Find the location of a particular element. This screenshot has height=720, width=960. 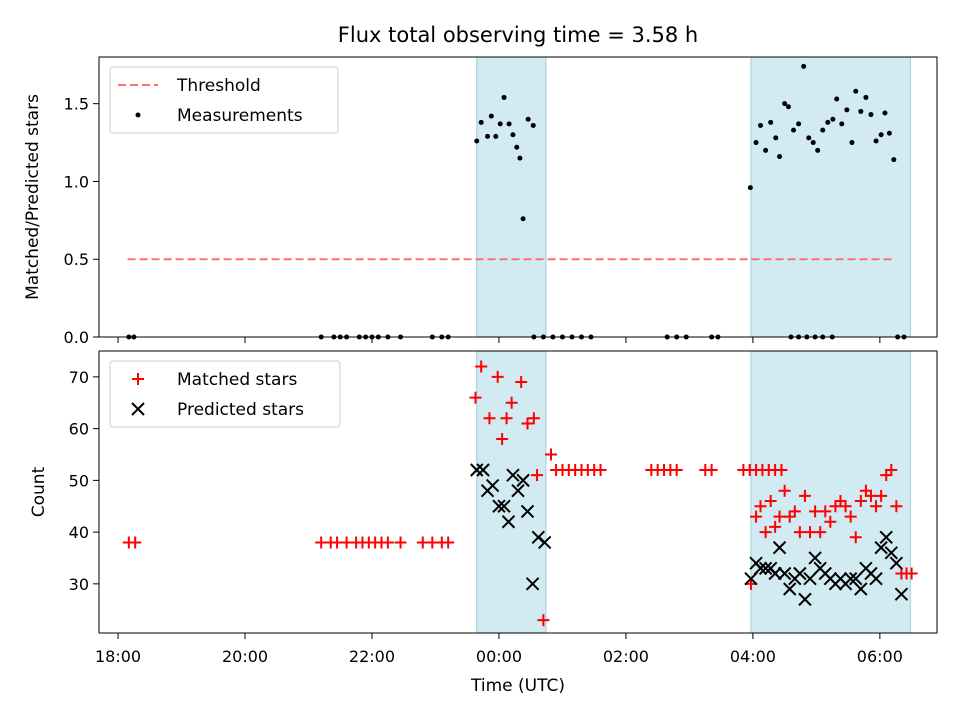

bottom-legend-label: Matched stars is located at coordinates (237, 380).